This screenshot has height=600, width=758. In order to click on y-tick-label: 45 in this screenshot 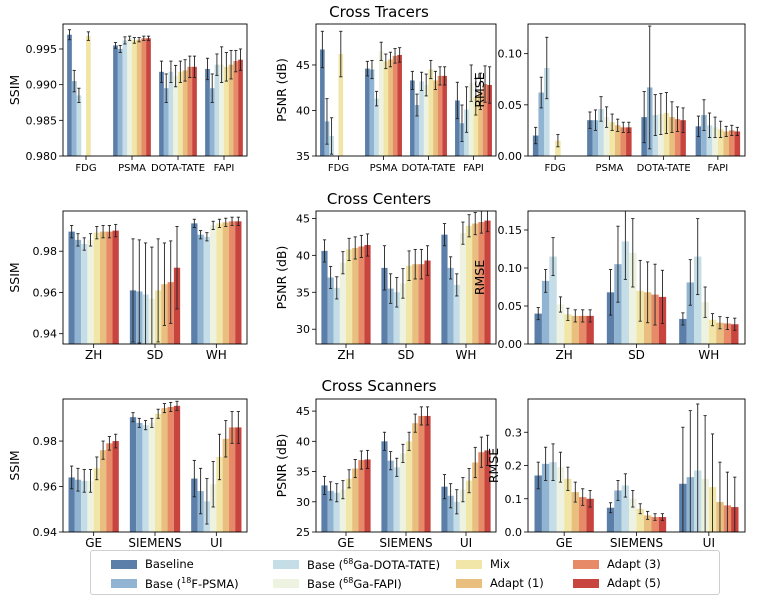, I will do `click(303, 218)`.